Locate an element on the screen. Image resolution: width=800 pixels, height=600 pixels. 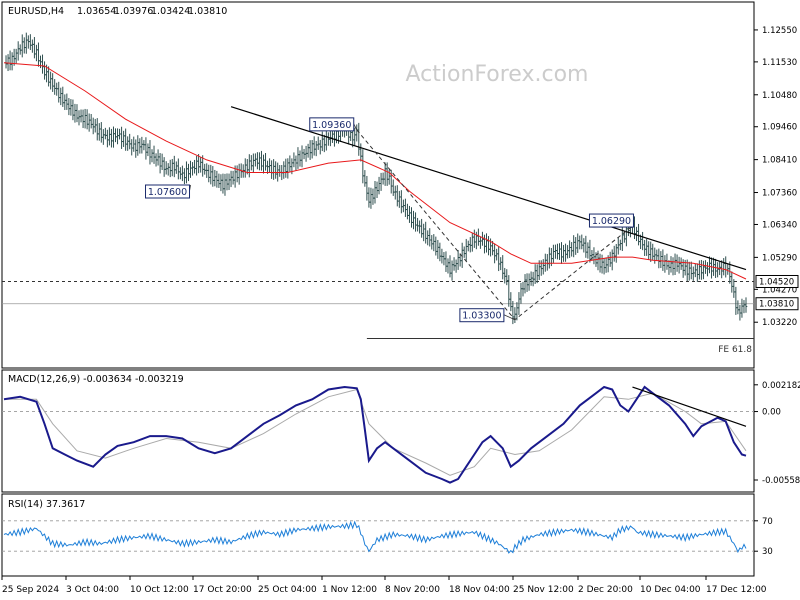
macd-y-tick-label: 0.002182 is located at coordinates (781, 386).